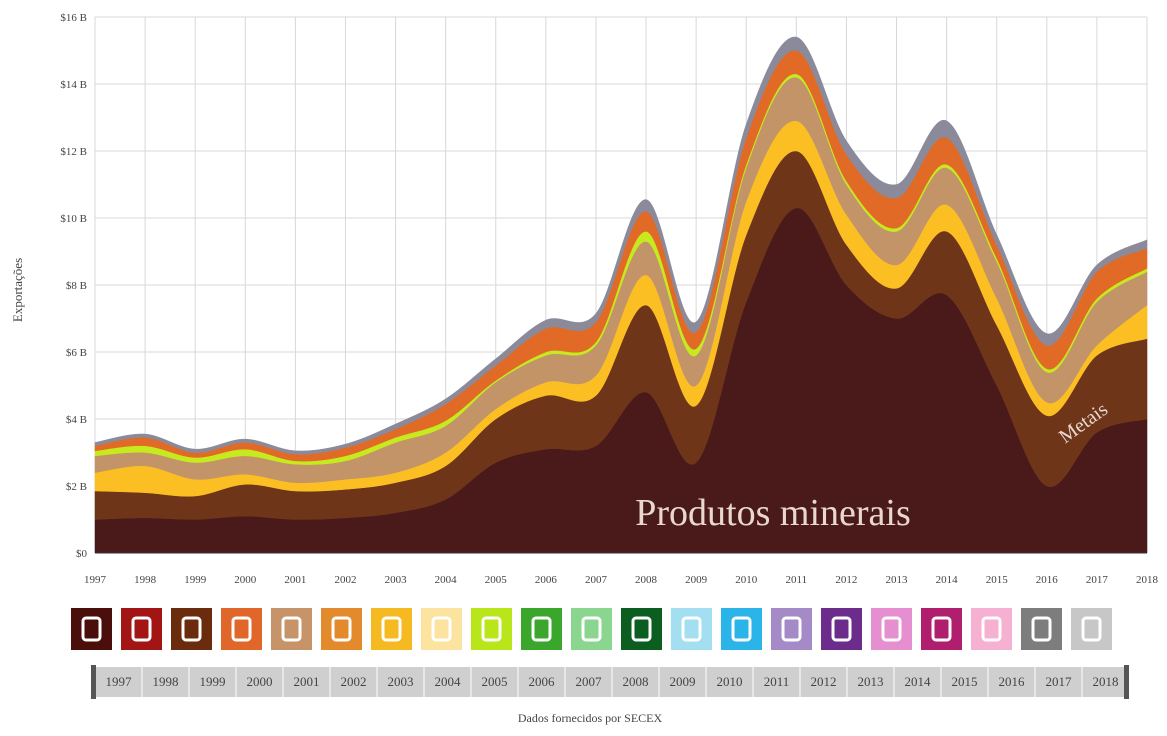  Describe the element at coordinates (947, 580) in the screenshot. I see `x-tick-label: 2014` at that location.